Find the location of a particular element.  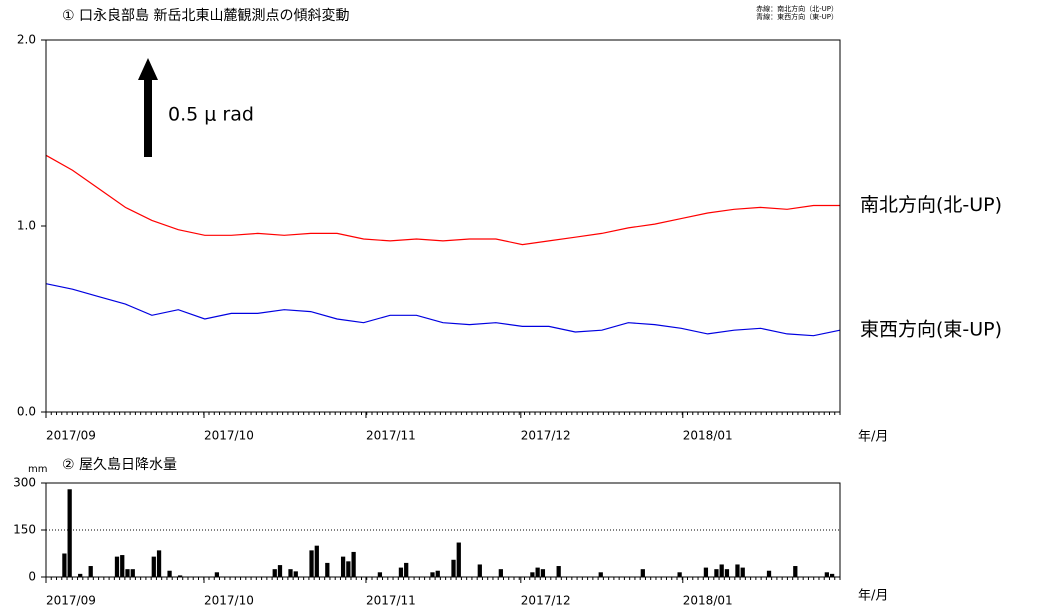

scale-arrow is located at coordinates (148, 107).